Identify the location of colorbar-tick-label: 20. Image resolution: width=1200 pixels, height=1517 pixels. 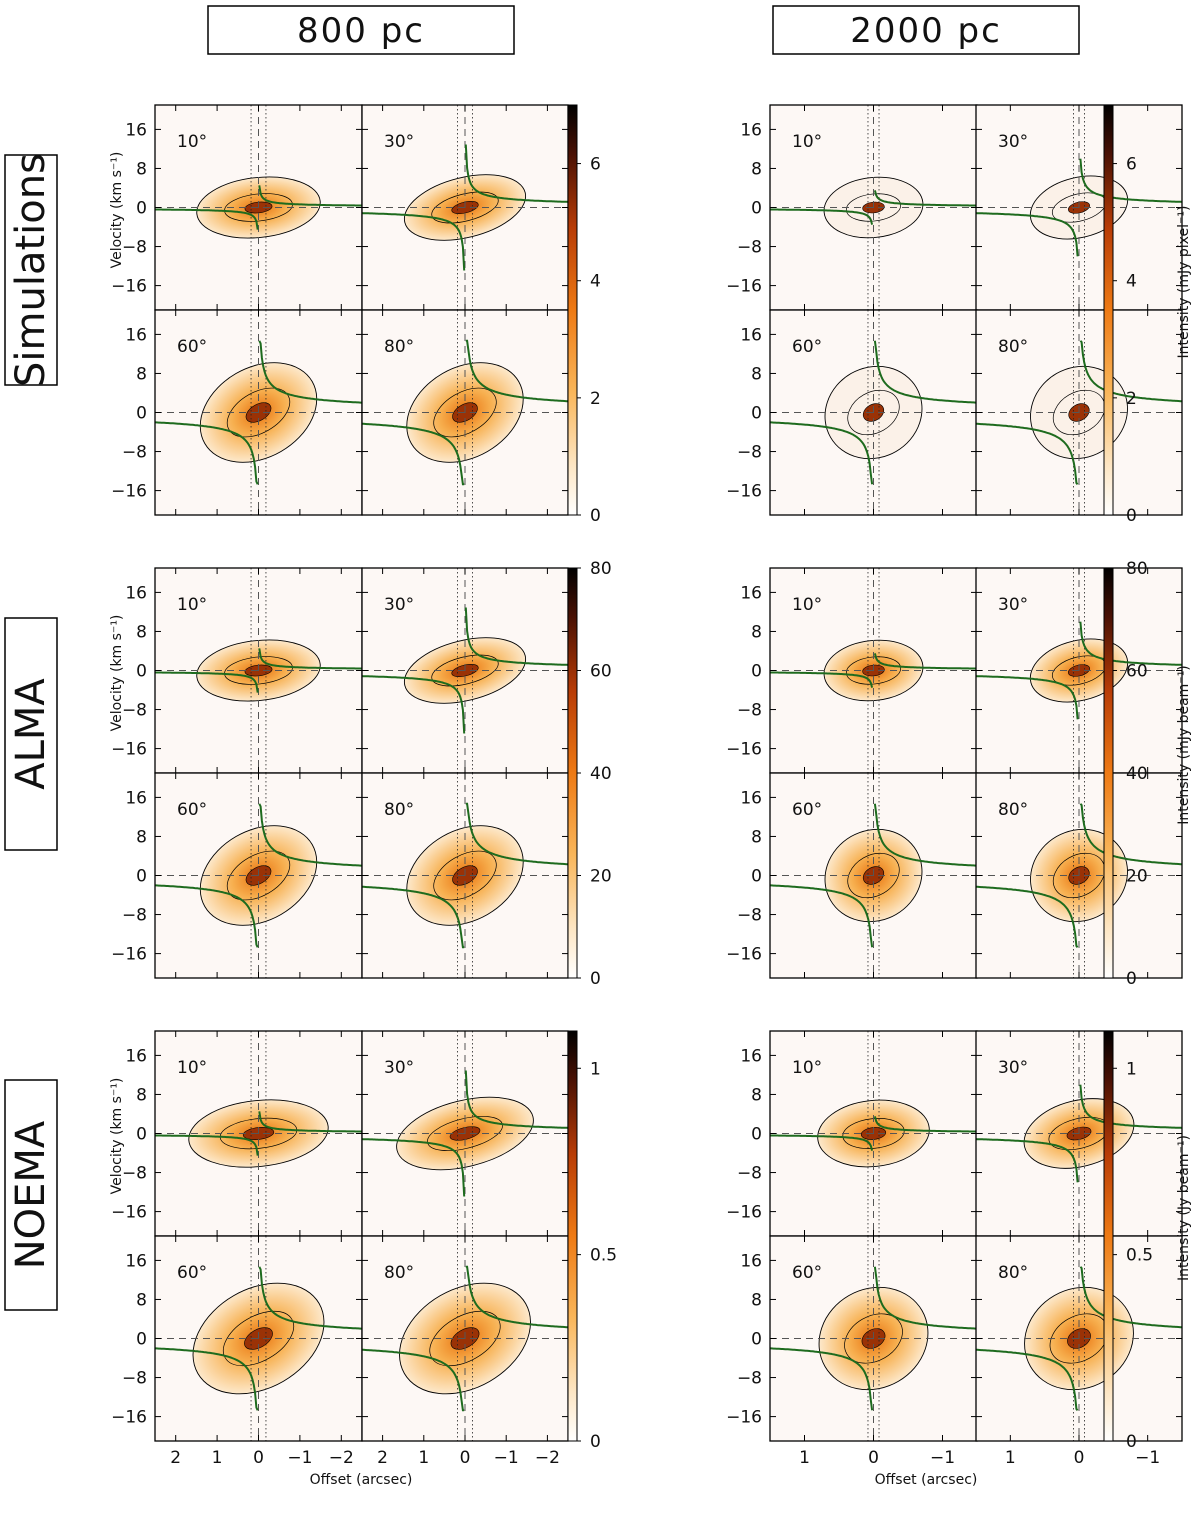
(601, 877).